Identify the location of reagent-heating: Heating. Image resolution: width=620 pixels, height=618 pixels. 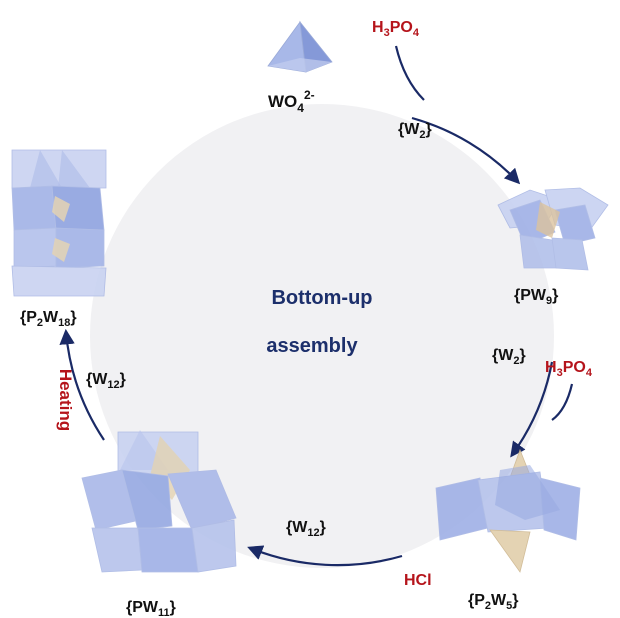
(65, 400).